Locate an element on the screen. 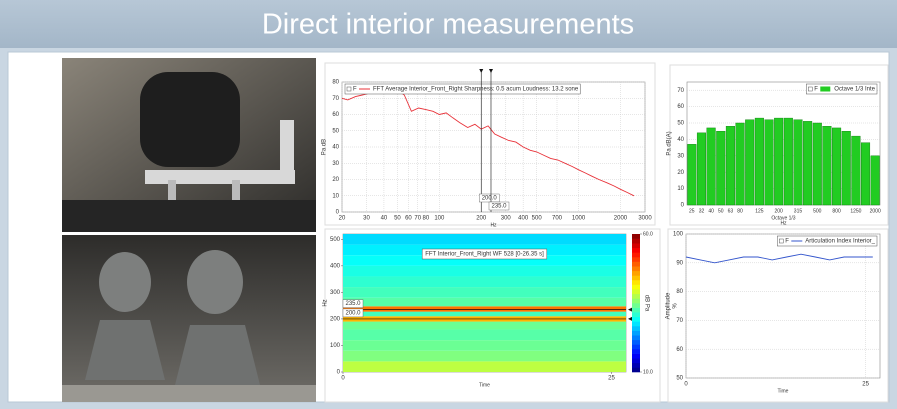 The image size is (897, 409). y-tick-label: 60 is located at coordinates (679, 350).